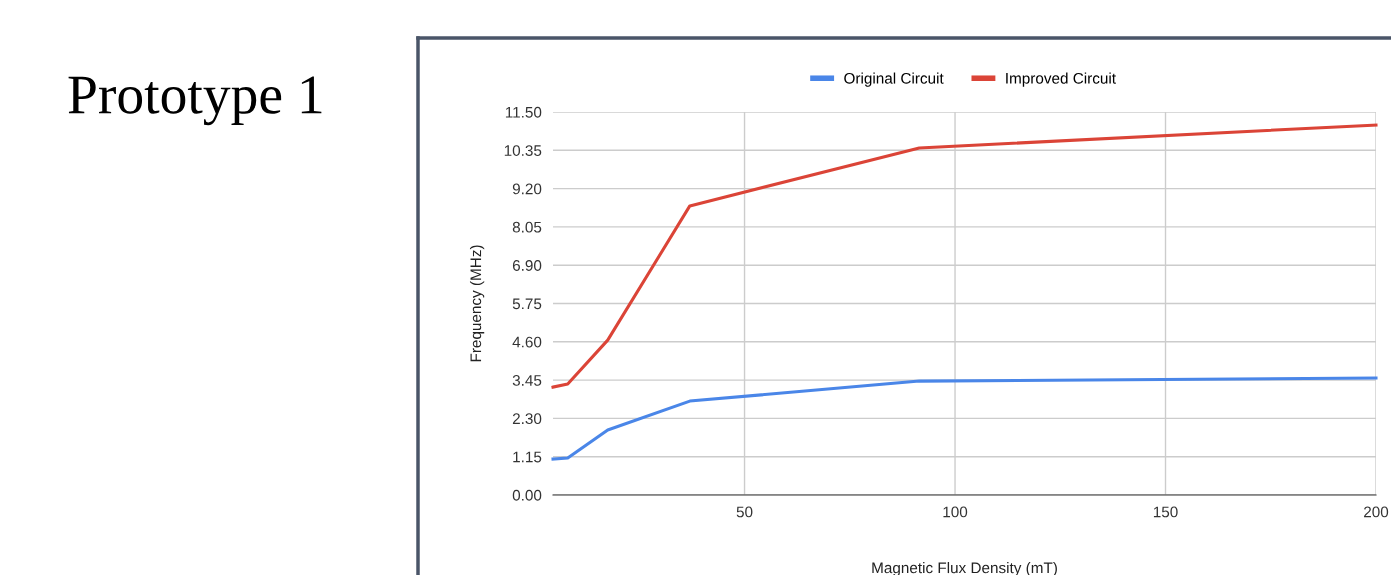  What do you see at coordinates (527, 189) in the screenshot?
I see `y-tick-label: 9.20` at bounding box center [527, 189].